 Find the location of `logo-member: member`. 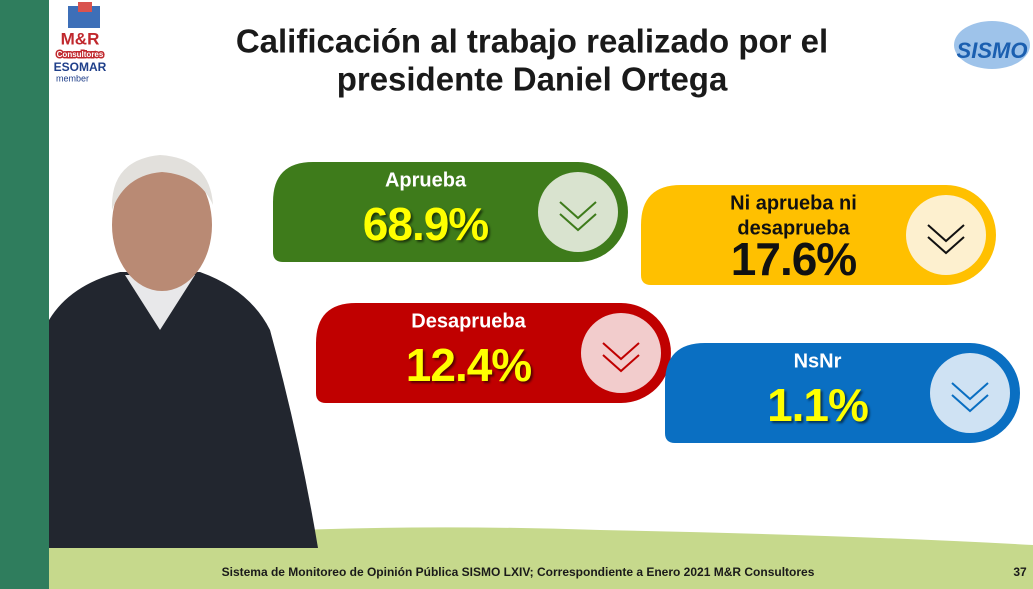

logo-member: member is located at coordinates (72, 78).